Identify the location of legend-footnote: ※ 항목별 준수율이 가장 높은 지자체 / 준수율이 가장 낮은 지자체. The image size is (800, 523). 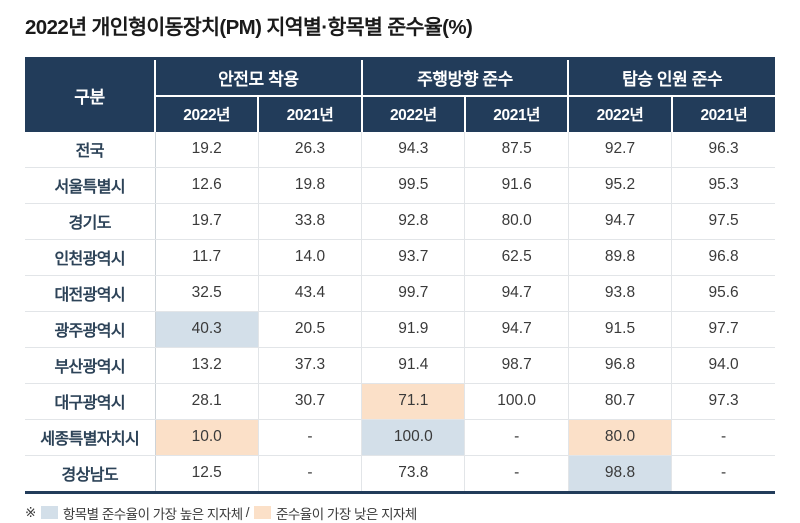
(400, 513).